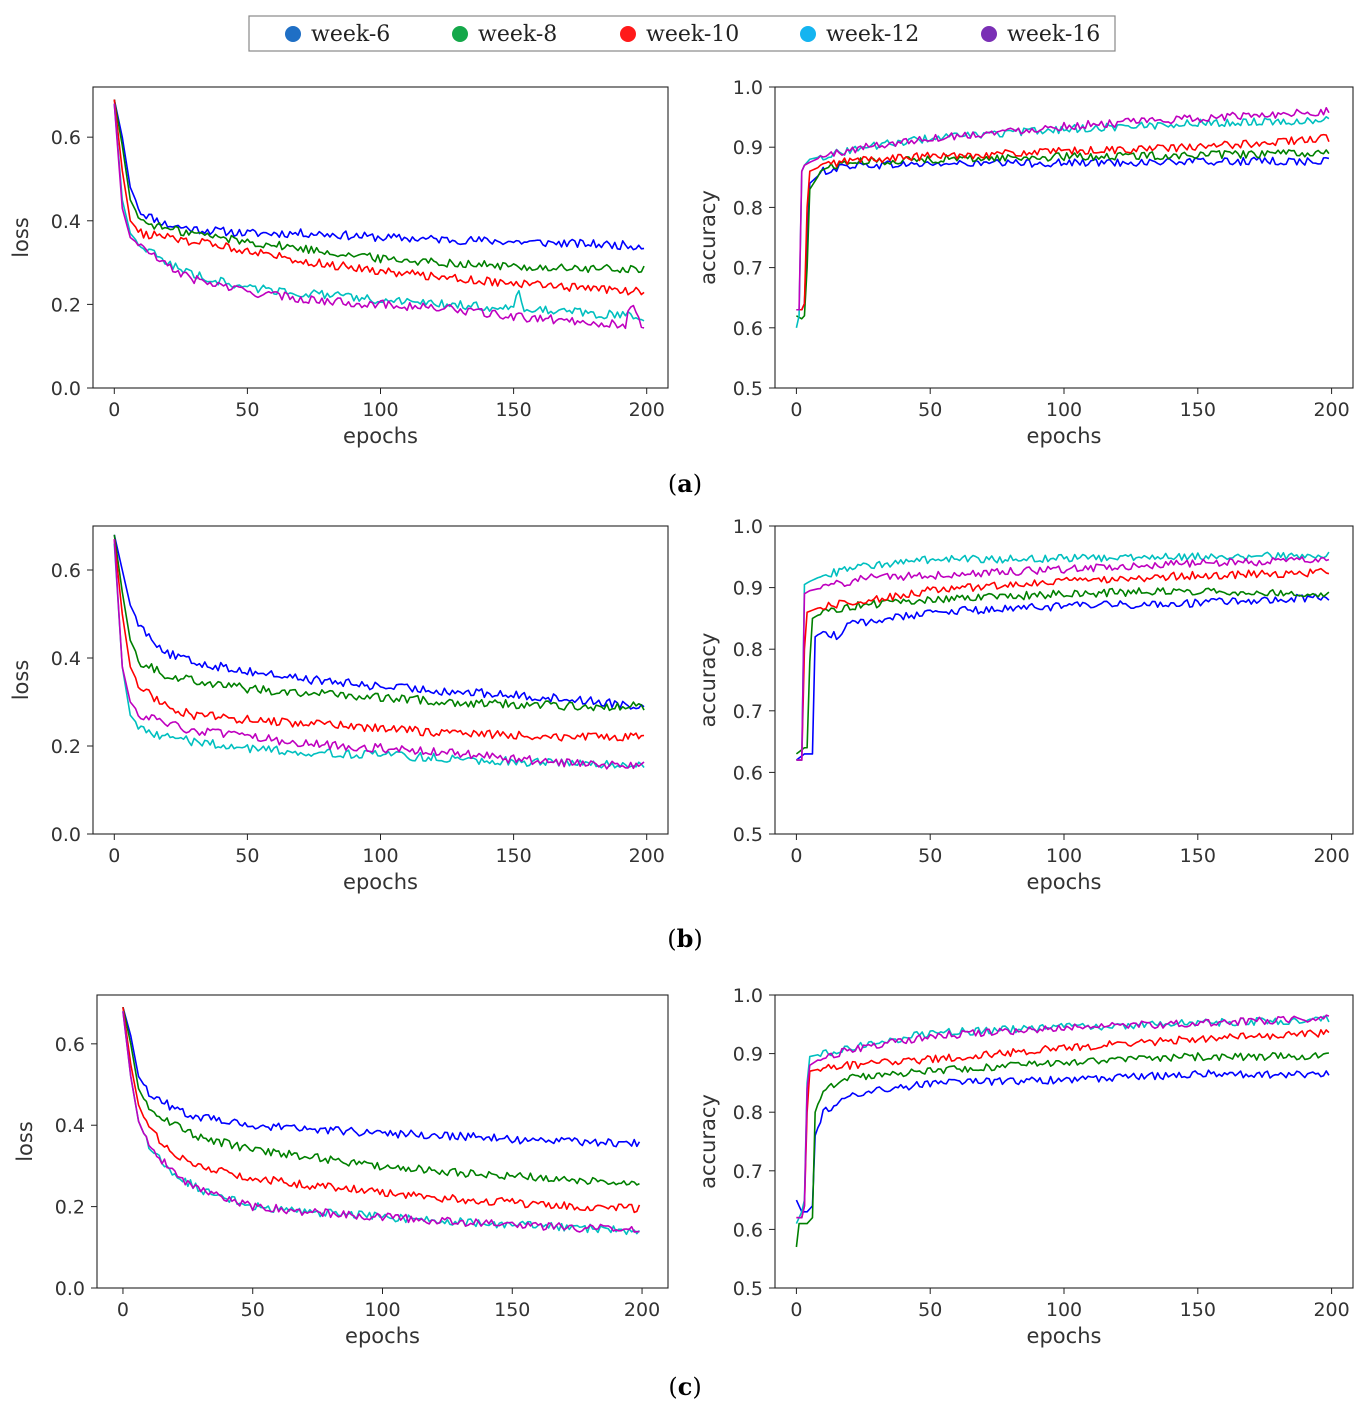 The width and height of the screenshot is (1371, 1421). What do you see at coordinates (1053, 34) in the screenshot?
I see `legend-label: week-16` at bounding box center [1053, 34].